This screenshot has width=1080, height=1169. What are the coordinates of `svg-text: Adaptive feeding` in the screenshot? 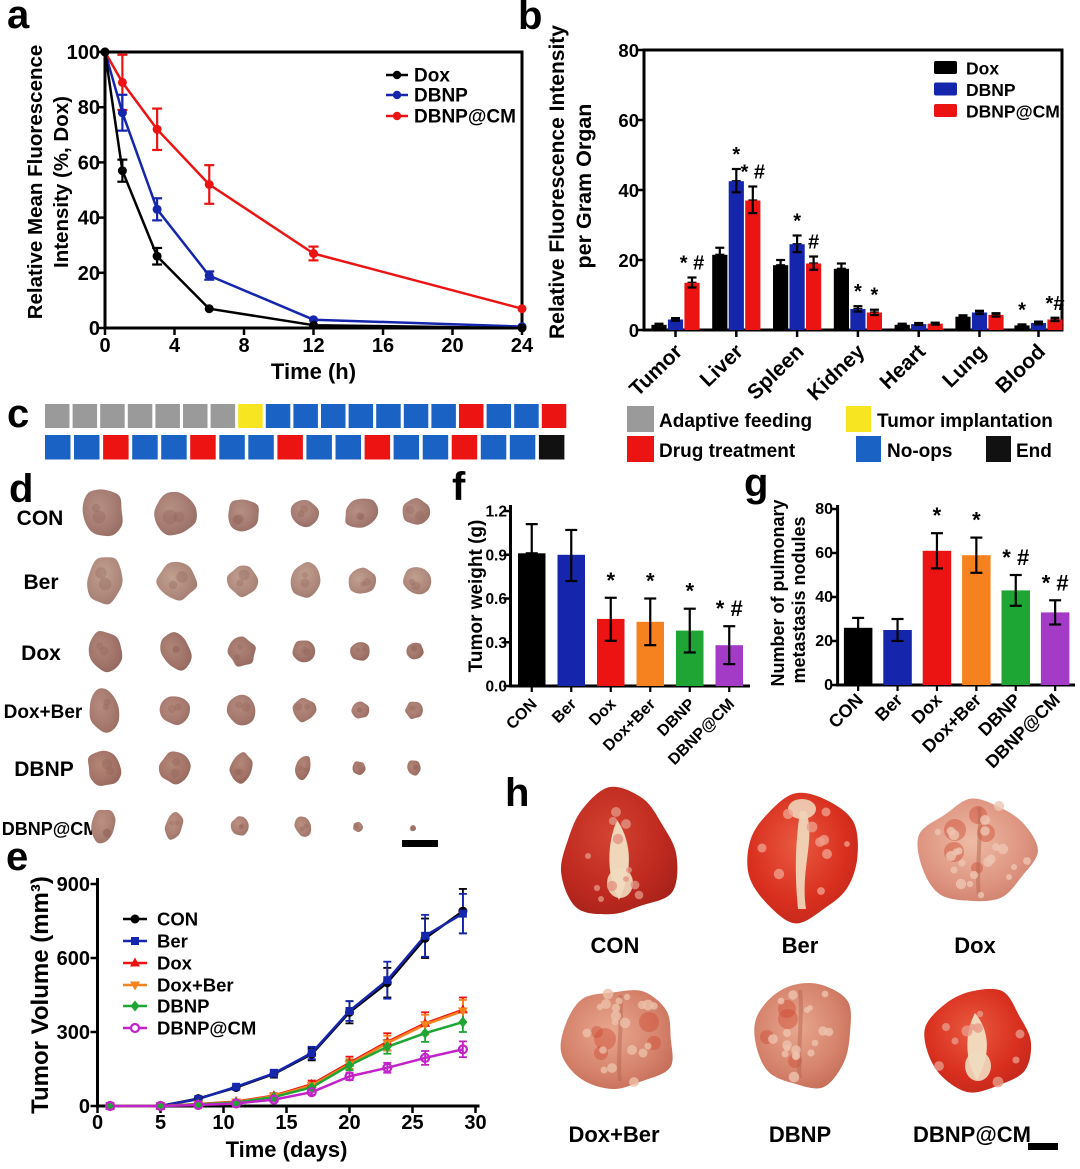 It's located at (735, 421).